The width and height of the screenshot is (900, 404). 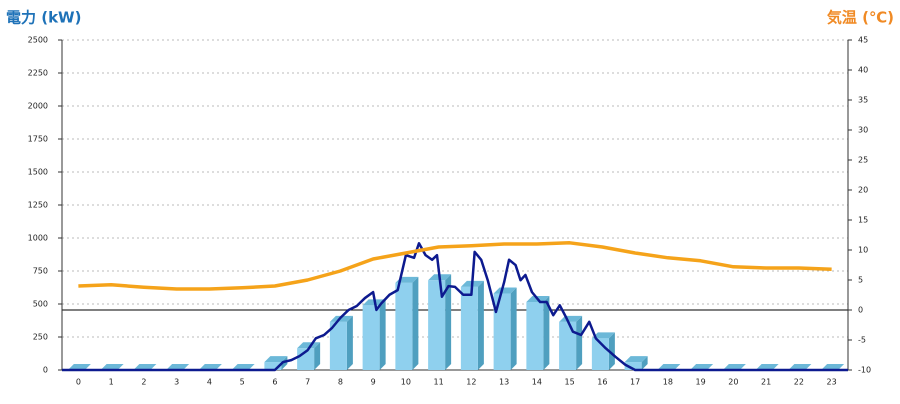 I want to click on temperature-line, so click(x=455, y=266).